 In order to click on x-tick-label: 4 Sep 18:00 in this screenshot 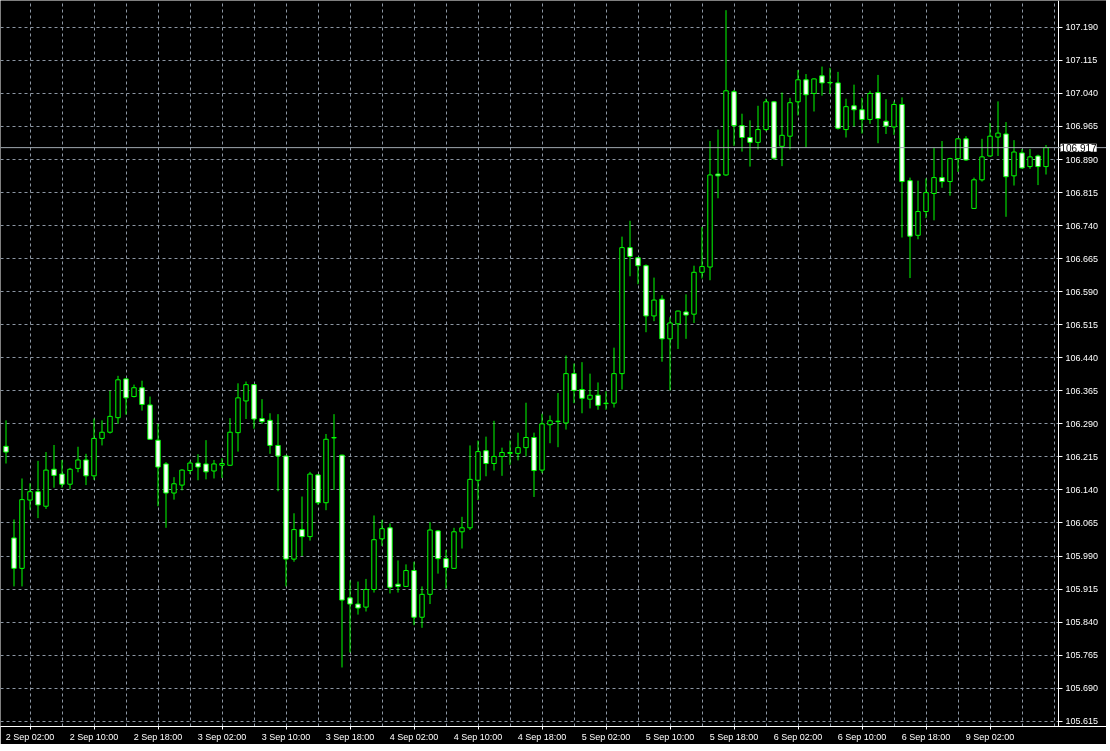, I will do `click(542, 736)`.